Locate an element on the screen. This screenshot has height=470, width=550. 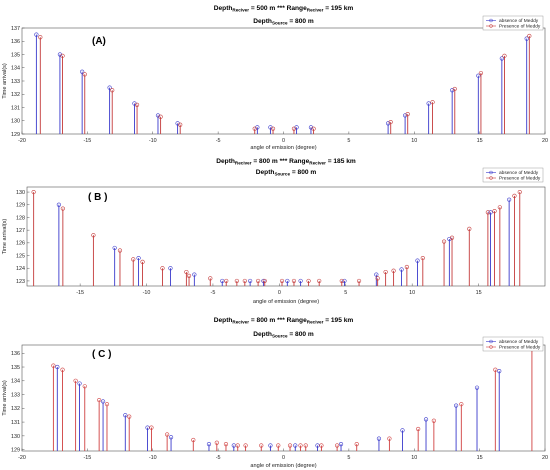
y-tick-label: 127 is located at coordinates (20, 231).